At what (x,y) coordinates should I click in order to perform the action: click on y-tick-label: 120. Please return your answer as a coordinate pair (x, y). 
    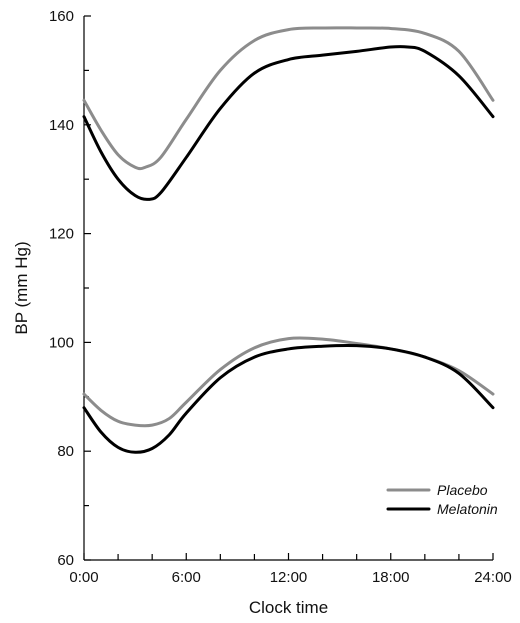
    Looking at the image, I should click on (61, 234).